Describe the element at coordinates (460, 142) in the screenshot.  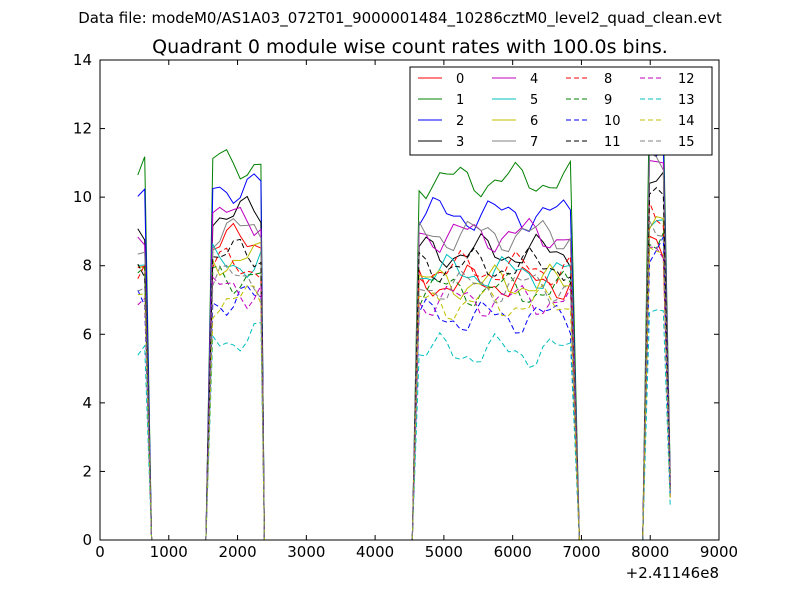
I see `legend-label-3: 3` at that location.